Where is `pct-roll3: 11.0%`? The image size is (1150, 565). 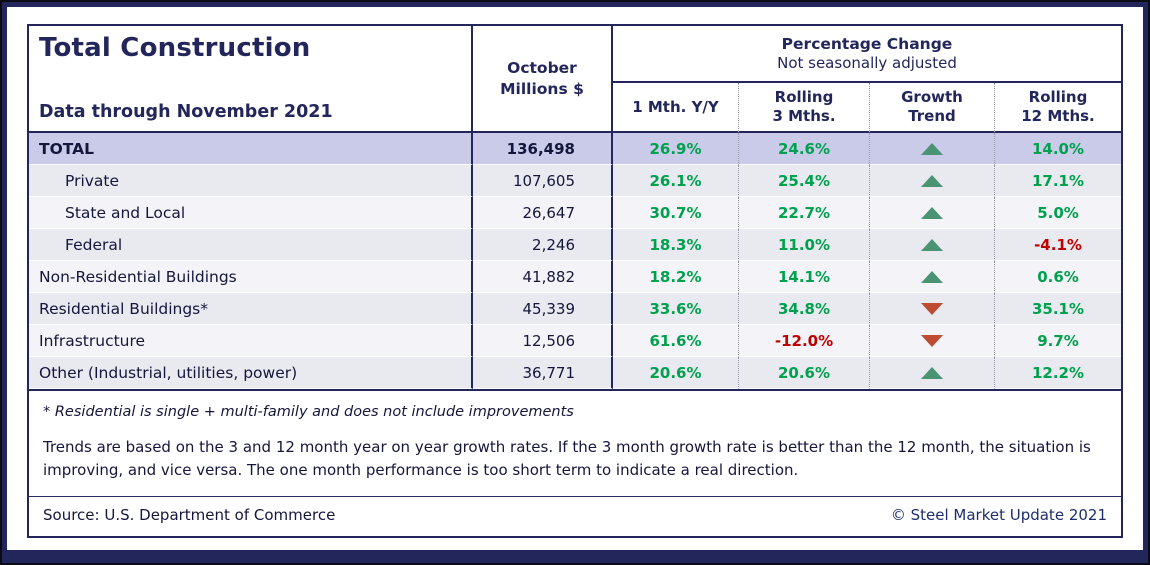 pct-roll3: 11.0% is located at coordinates (804, 244).